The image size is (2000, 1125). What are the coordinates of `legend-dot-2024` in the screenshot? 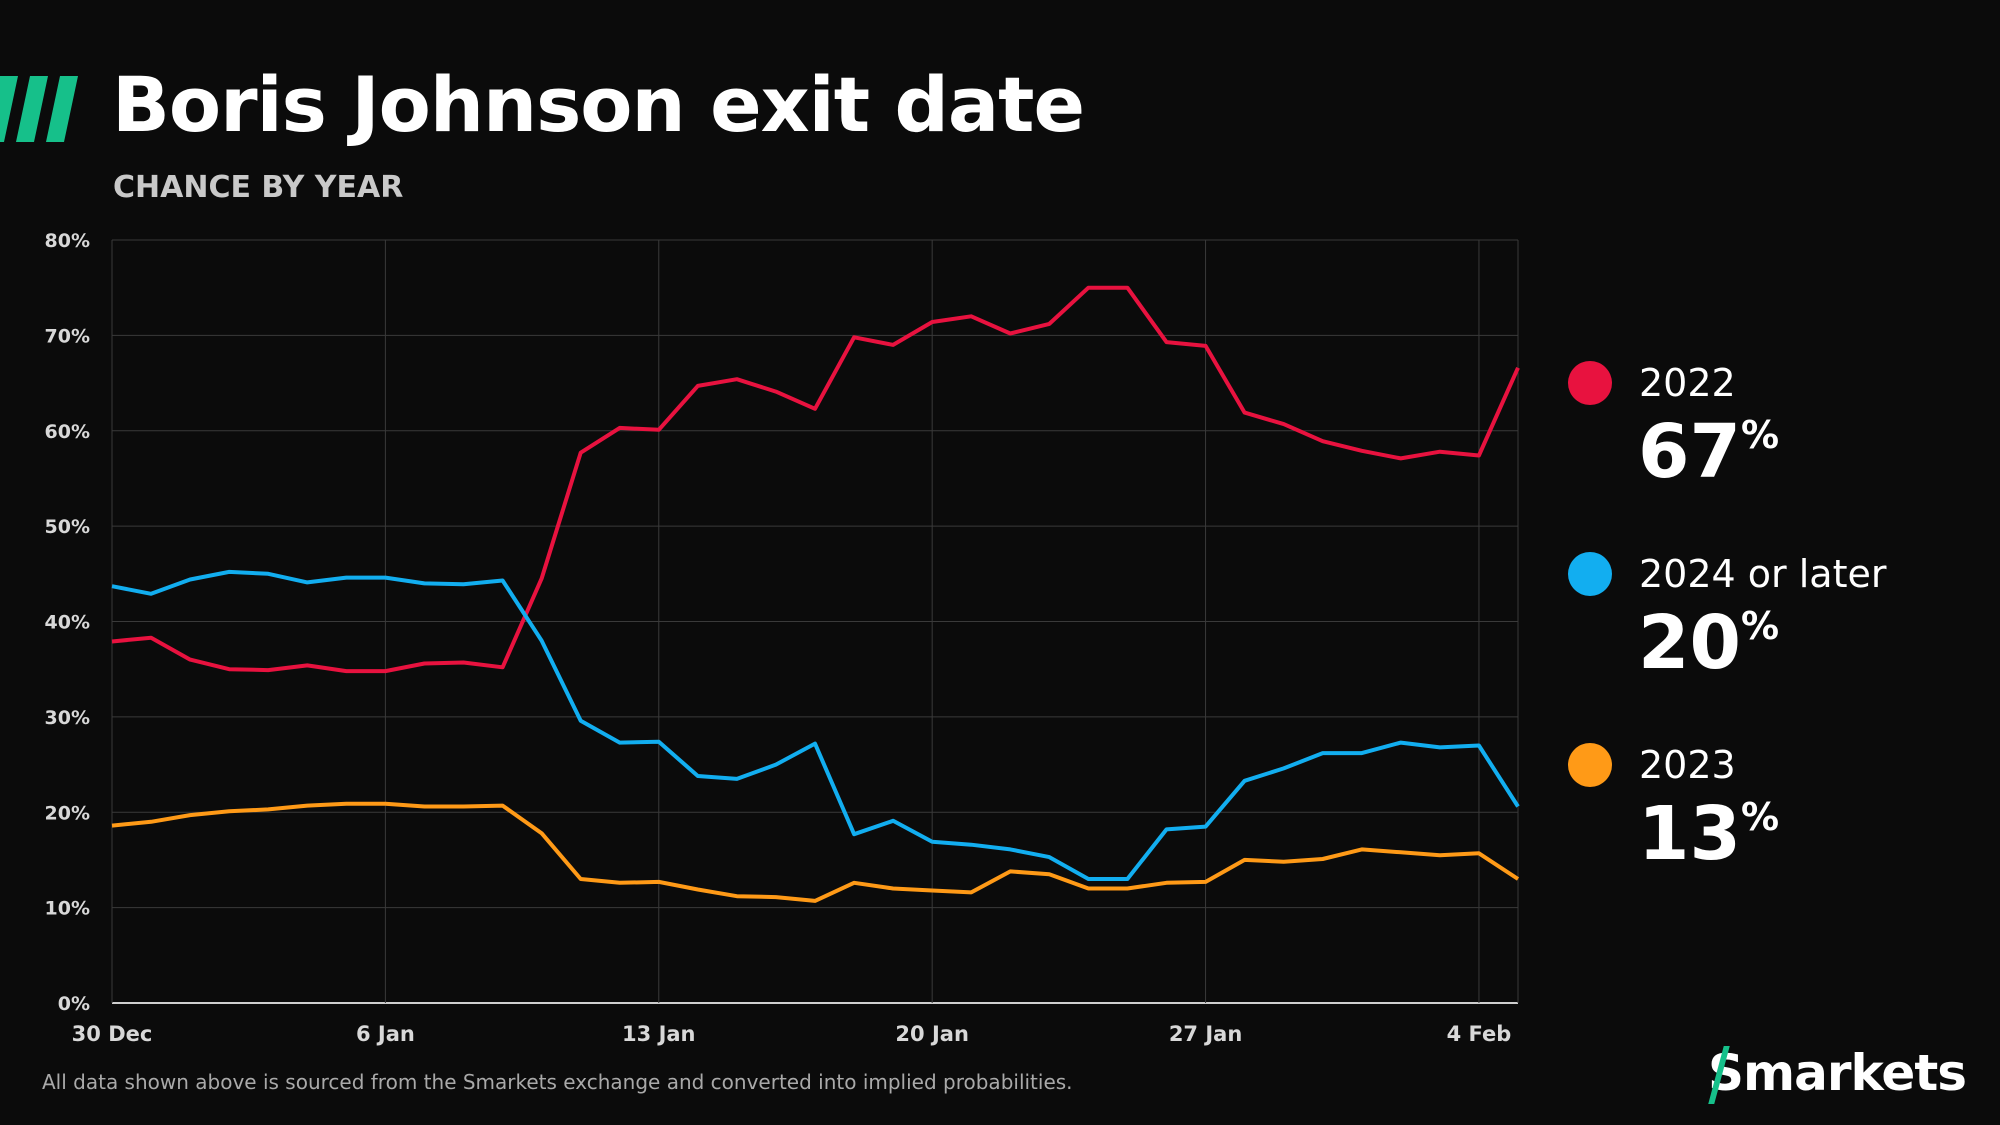 It's located at (1590, 574).